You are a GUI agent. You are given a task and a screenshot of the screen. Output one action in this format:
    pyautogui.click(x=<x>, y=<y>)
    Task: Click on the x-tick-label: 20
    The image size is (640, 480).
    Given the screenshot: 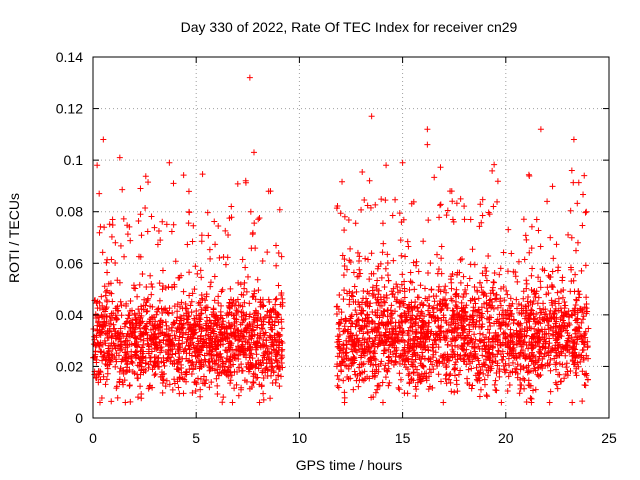 What is the action you would take?
    pyautogui.click(x=506, y=438)
    